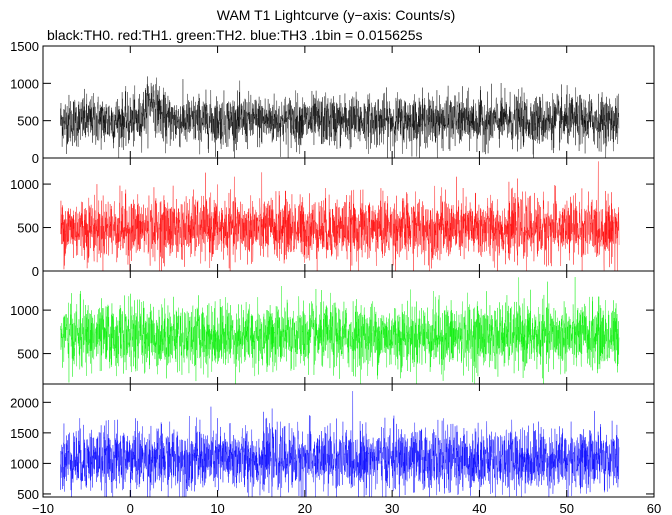 This screenshot has width=672, height=515. What do you see at coordinates (654, 508) in the screenshot?
I see `x-tick-label: 60` at bounding box center [654, 508].